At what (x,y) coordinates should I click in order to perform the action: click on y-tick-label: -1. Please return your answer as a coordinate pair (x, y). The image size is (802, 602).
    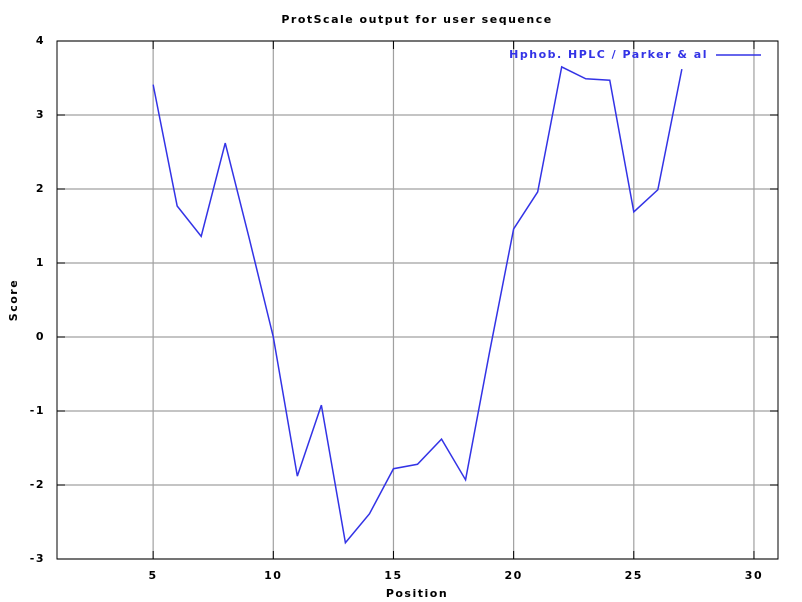
    Looking at the image, I should click on (37, 410).